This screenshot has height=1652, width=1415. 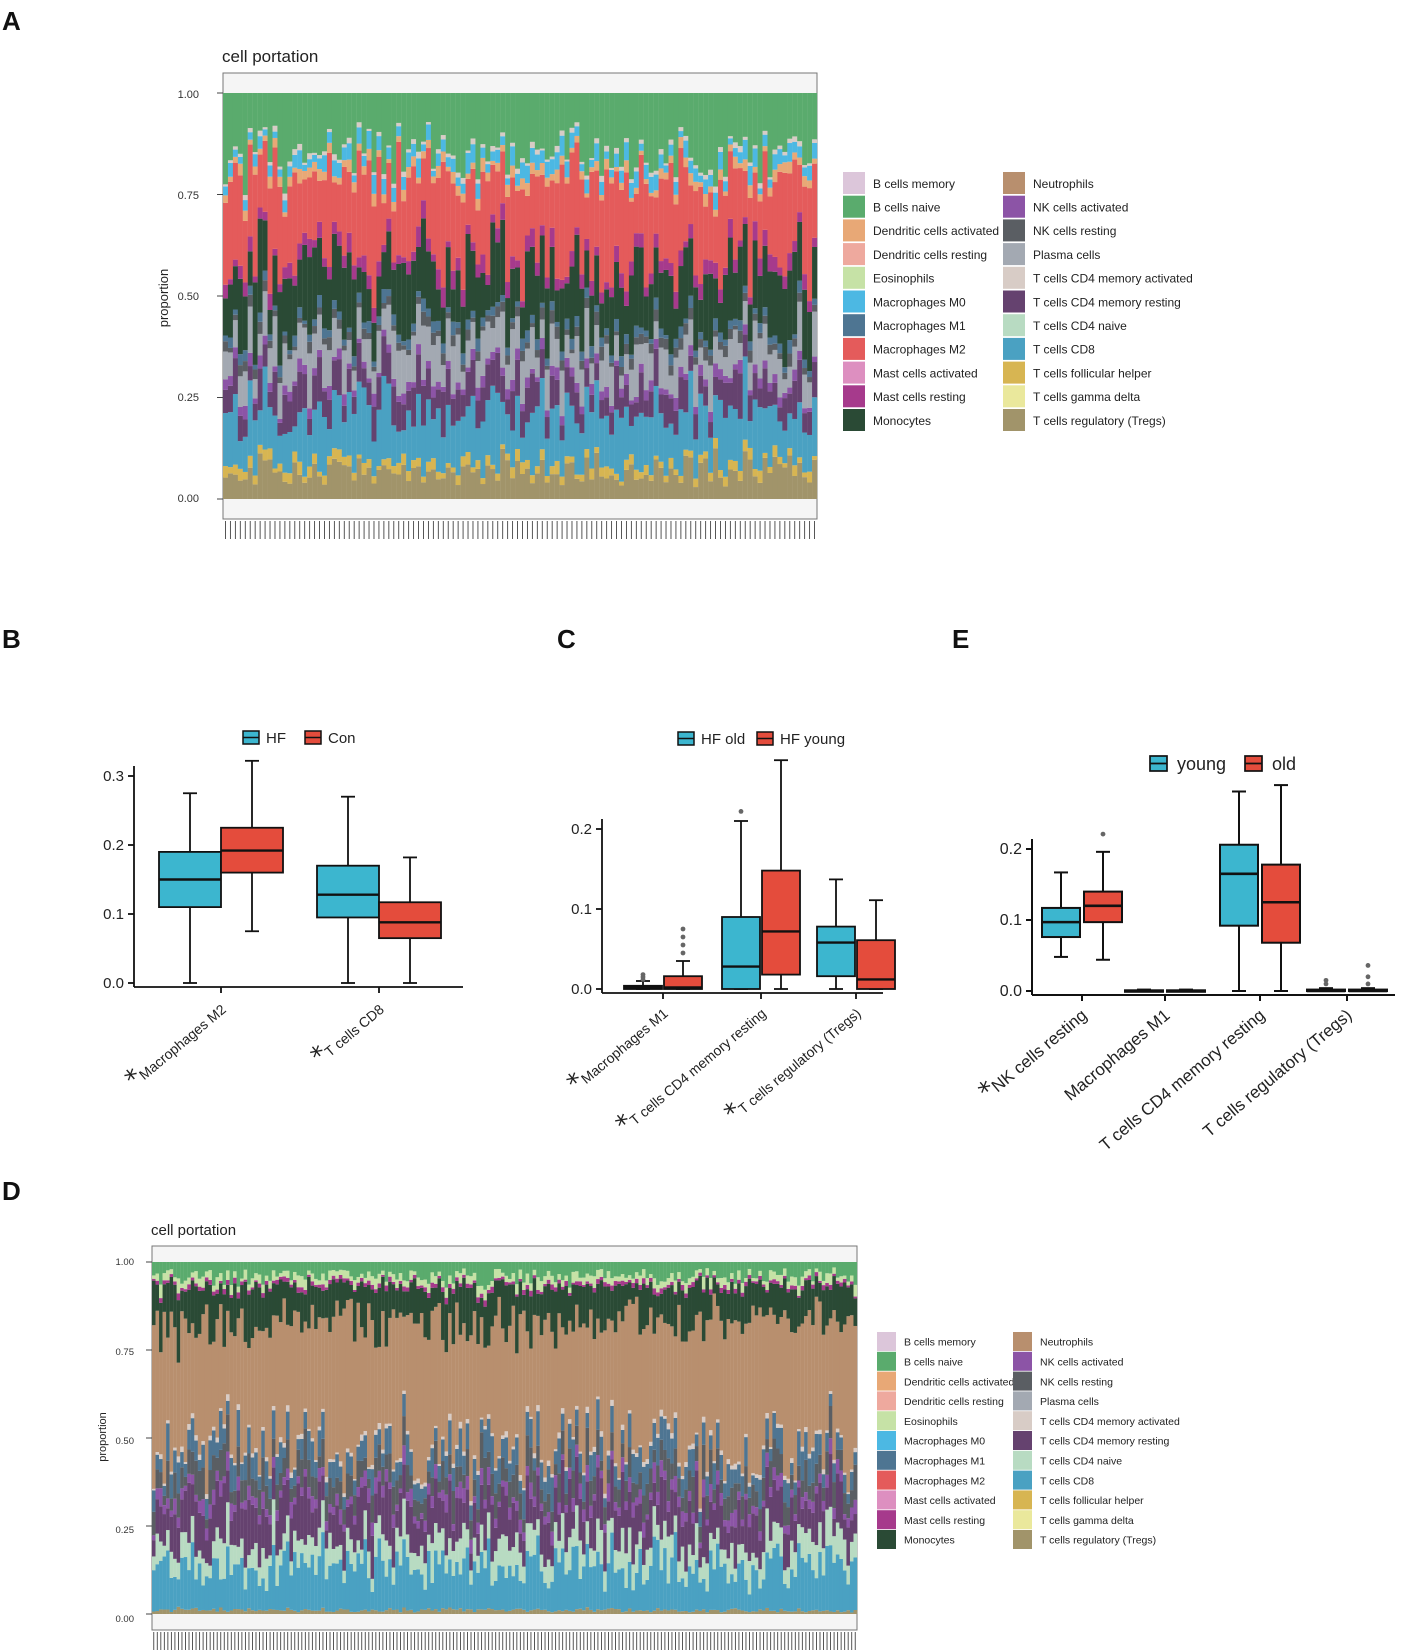 What do you see at coordinates (1277, 1073) in the screenshot?
I see `category-label: T cells regulatory (Tregs)` at bounding box center [1277, 1073].